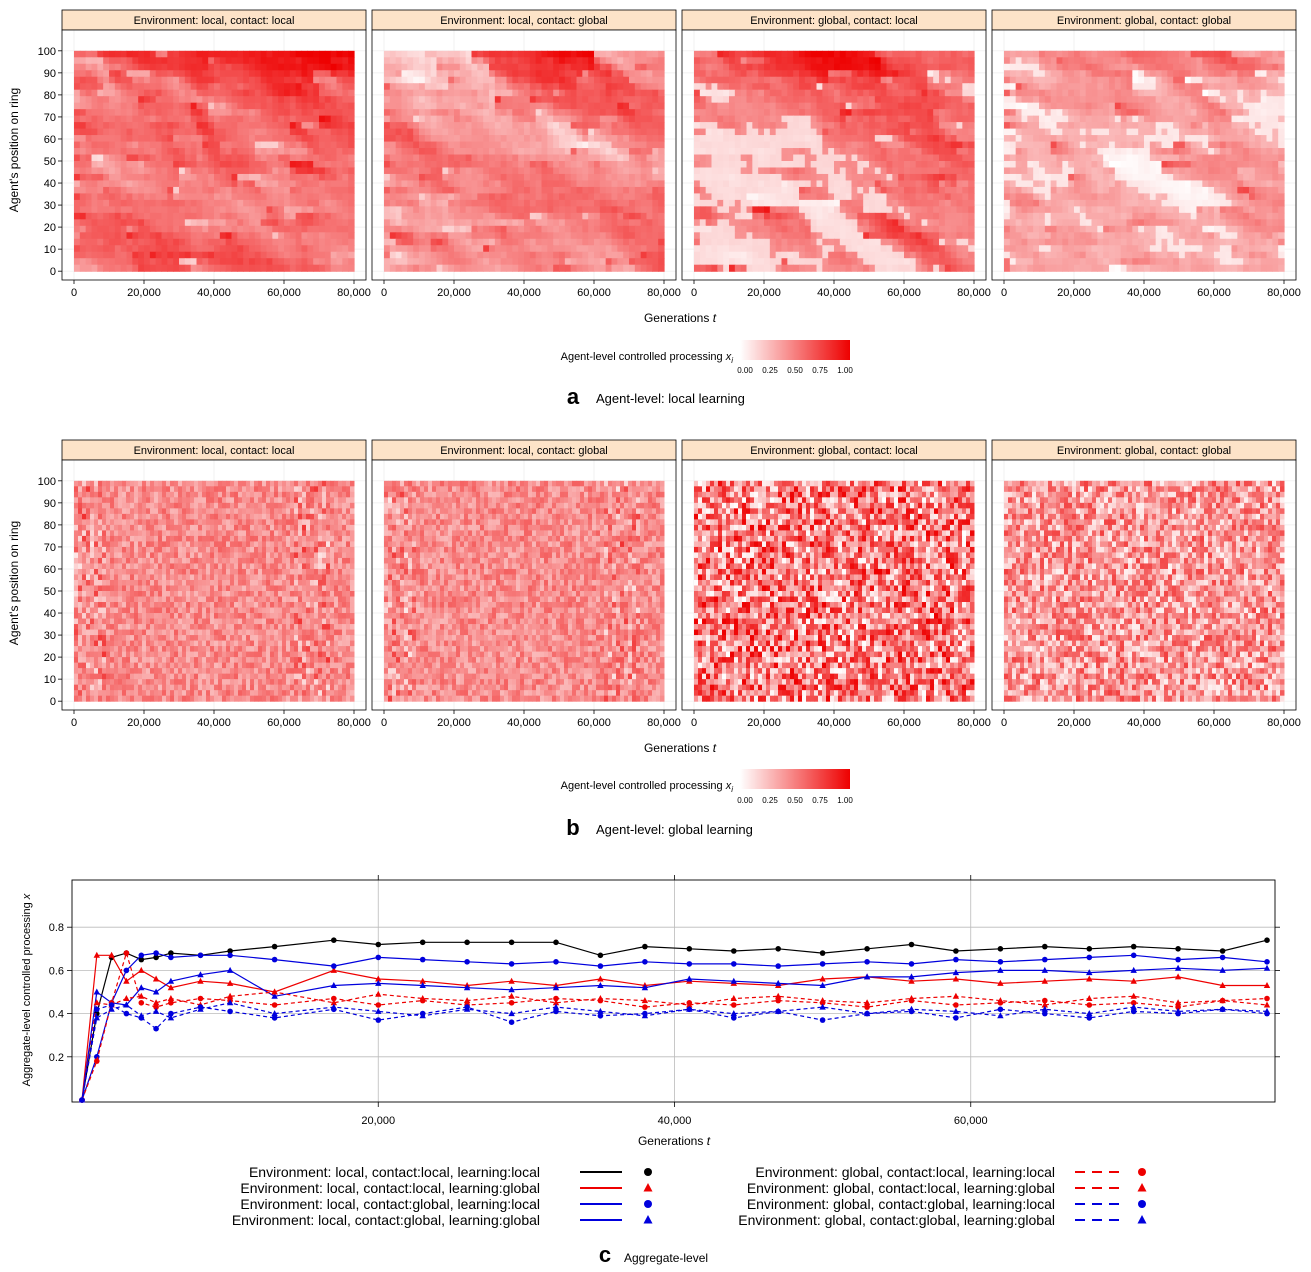 This screenshot has width=1311, height=1272. I want to click on panel-a-caption: Agent-level: local learning, so click(670, 398).